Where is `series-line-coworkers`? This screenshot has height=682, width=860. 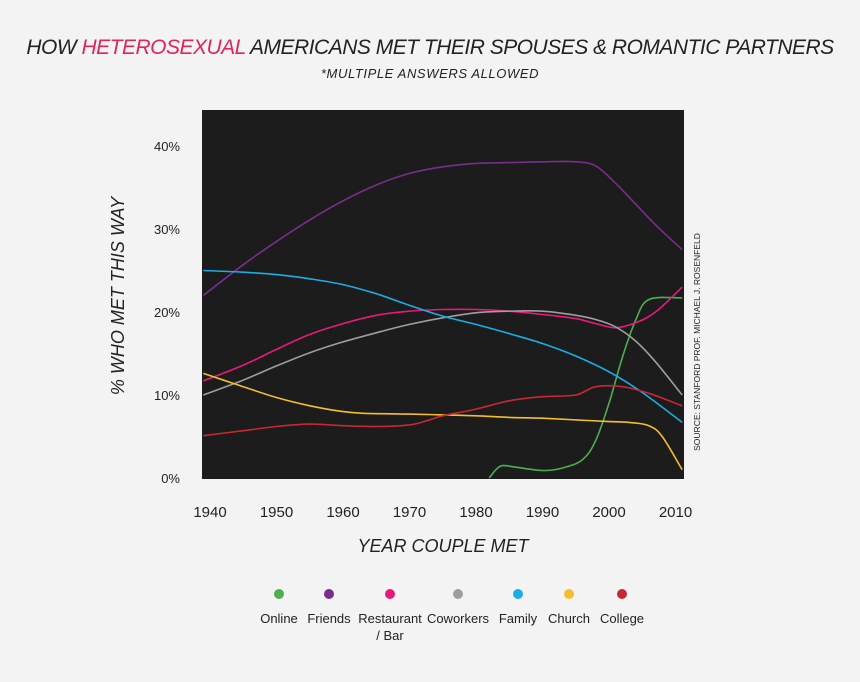 series-line-coworkers is located at coordinates (443, 353).